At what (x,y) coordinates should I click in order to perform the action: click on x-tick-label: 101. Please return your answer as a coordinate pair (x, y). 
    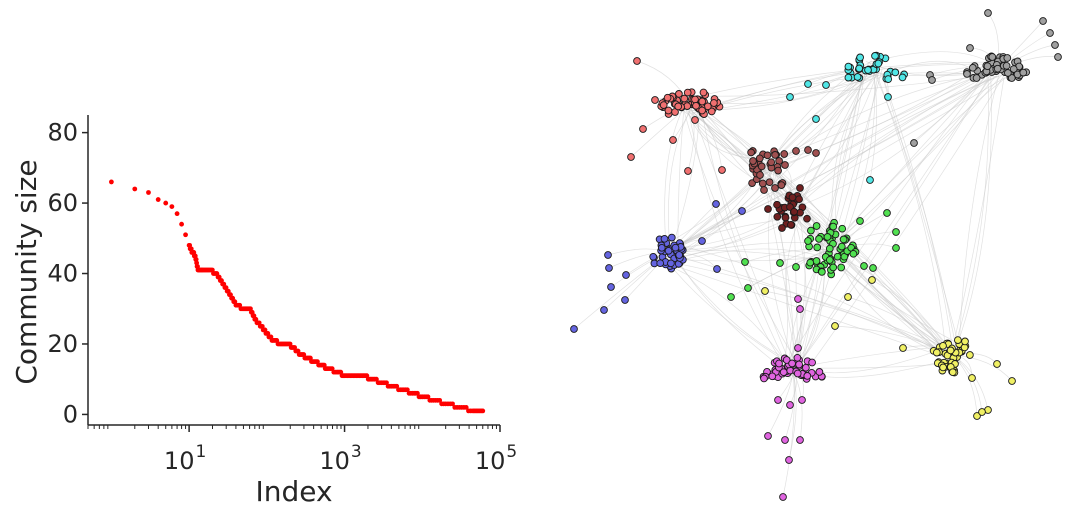
    Looking at the image, I should click on (185, 458).